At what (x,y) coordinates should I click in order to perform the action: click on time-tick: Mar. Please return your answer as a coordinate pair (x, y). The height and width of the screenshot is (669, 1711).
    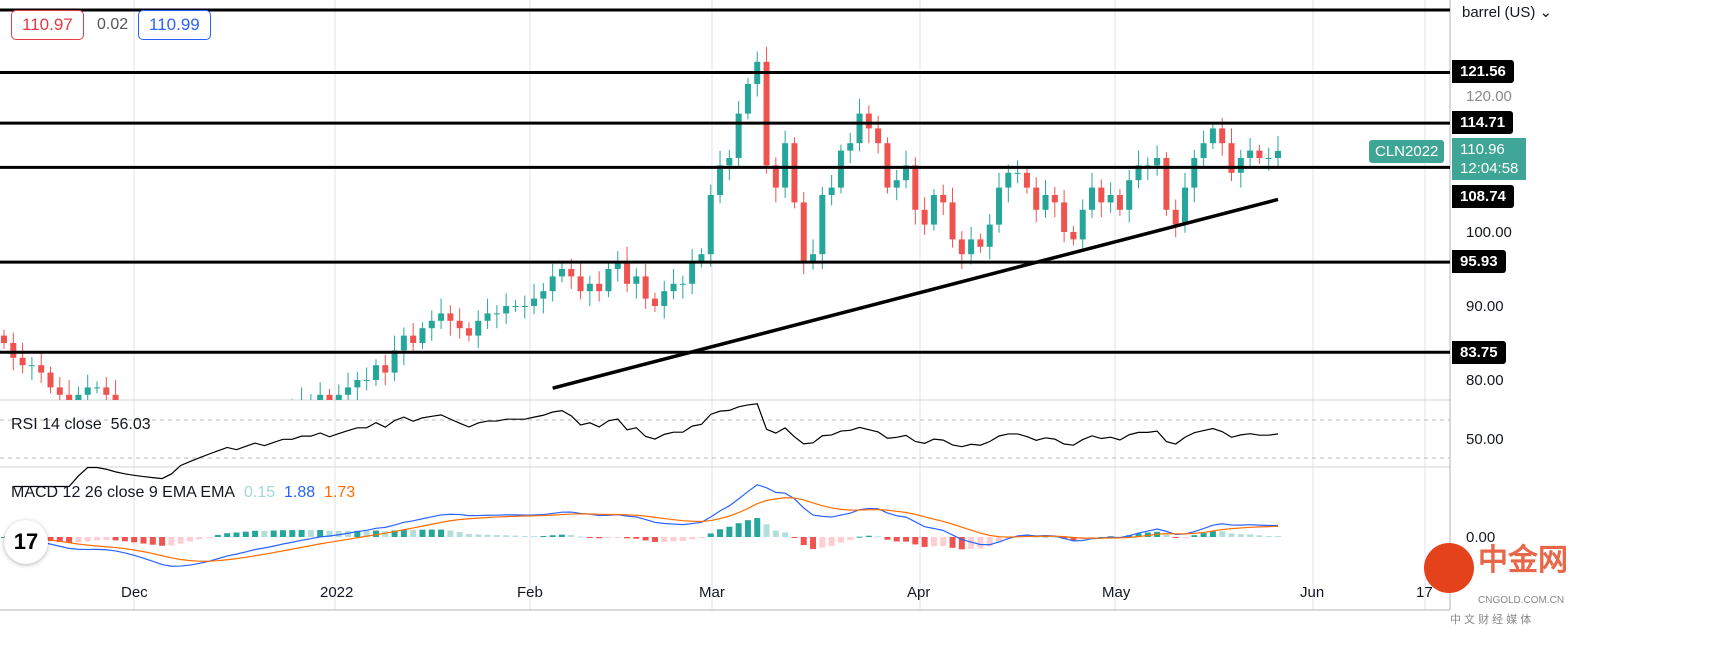
    Looking at the image, I should click on (712, 592).